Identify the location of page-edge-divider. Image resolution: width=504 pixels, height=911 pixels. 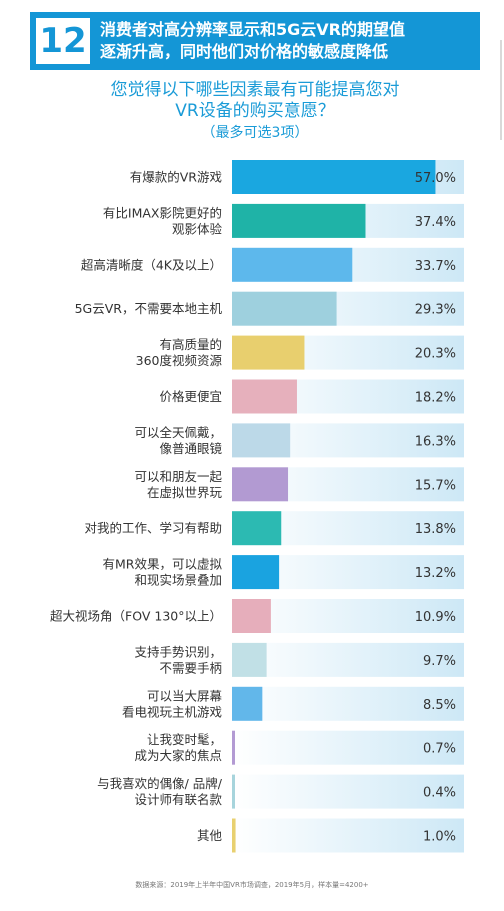
(501, 90).